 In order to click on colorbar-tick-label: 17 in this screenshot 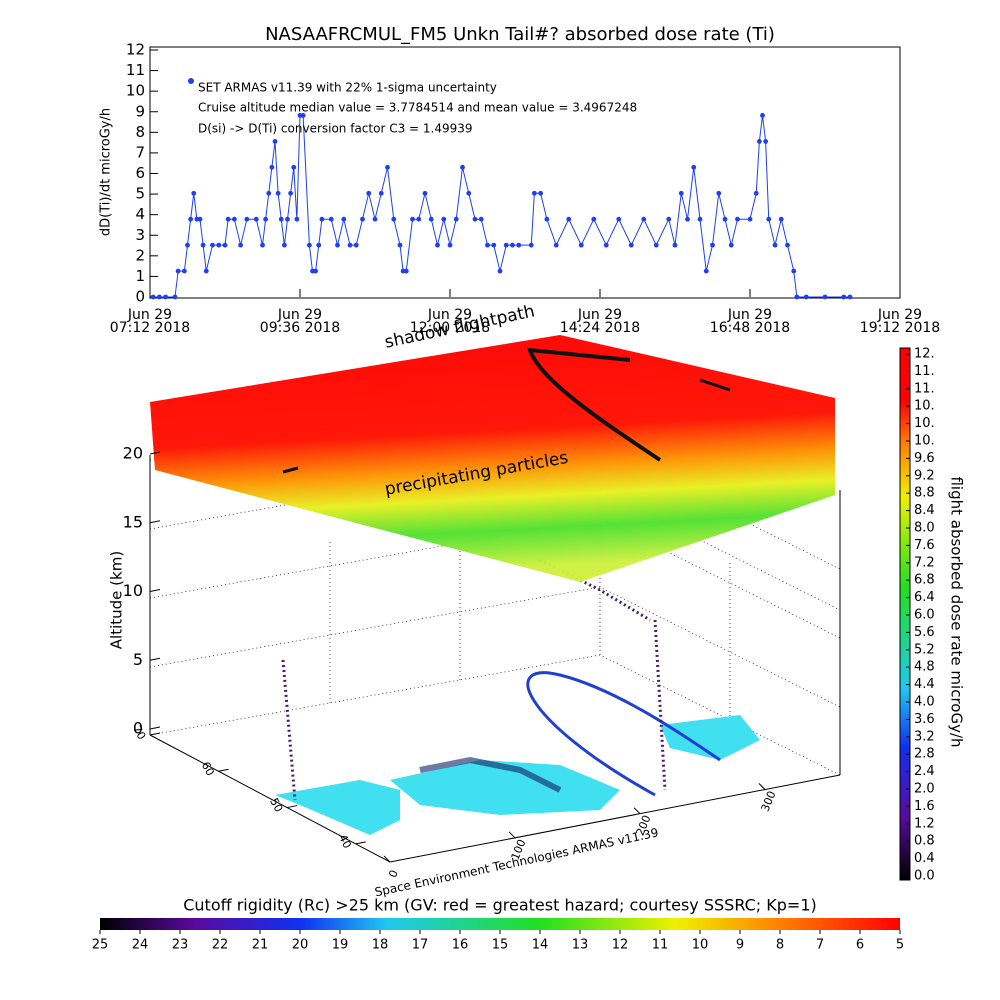, I will do `click(420, 945)`.